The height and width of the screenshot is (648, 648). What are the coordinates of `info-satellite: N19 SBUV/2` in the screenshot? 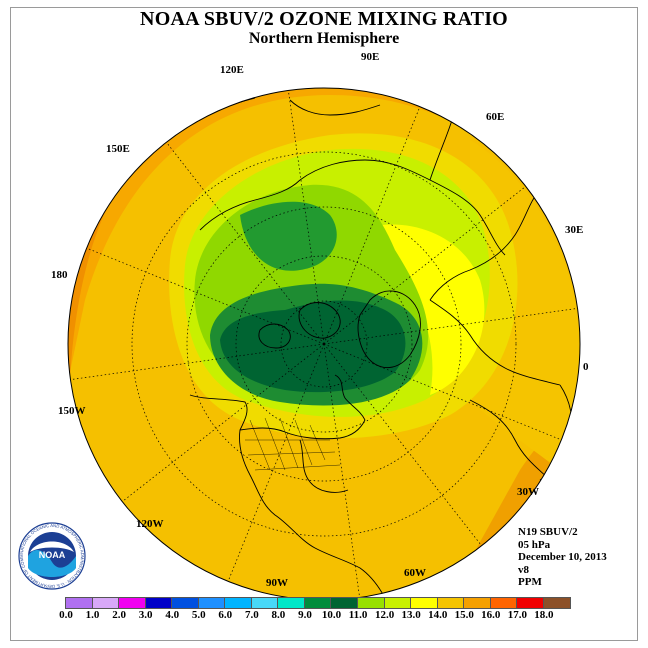 It's located at (548, 532).